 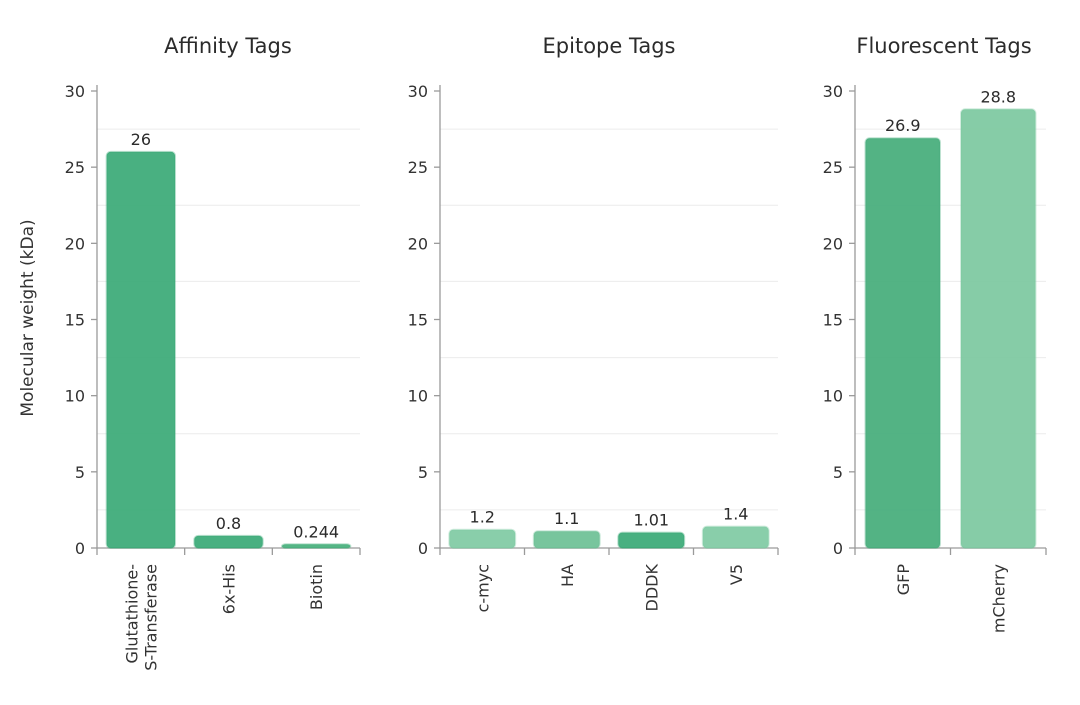 I want to click on data-label: 1.1, so click(x=566, y=518).